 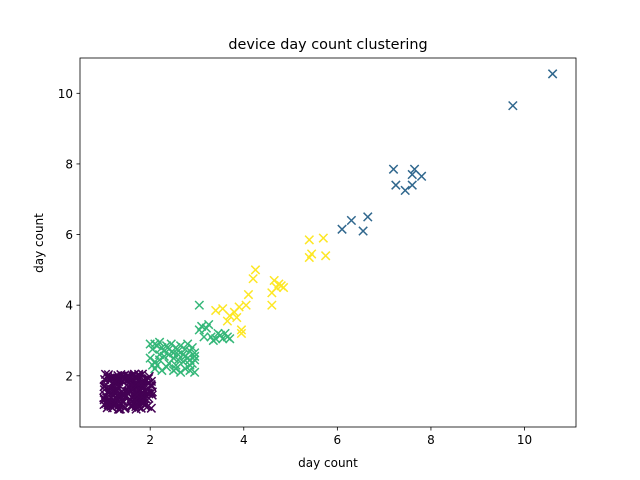 I want to click on y-tick-label: 6, so click(x=69, y=235).